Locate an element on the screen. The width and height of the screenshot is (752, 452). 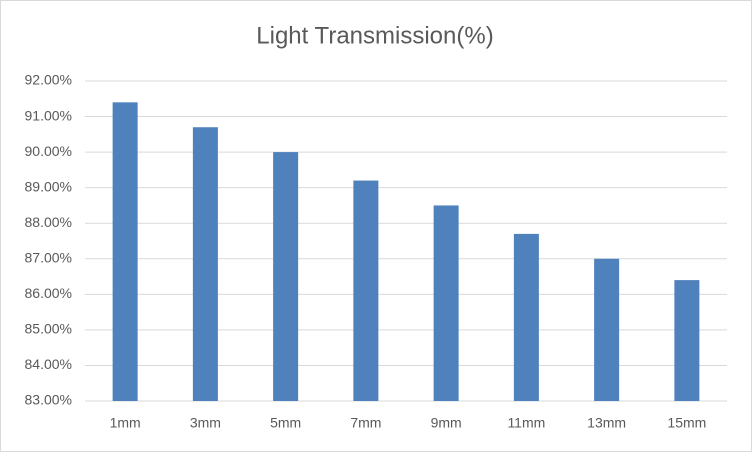
y-tick-label: 86.00% is located at coordinates (48, 293).